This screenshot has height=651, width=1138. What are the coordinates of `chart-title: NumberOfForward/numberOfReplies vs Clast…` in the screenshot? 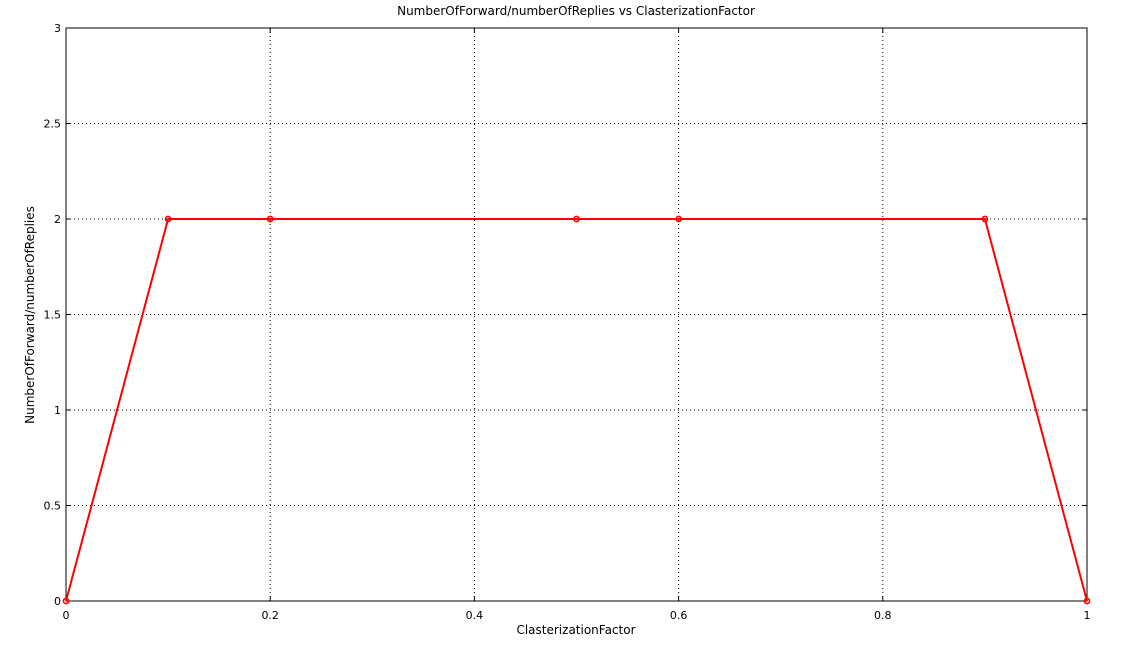 It's located at (576, 11).